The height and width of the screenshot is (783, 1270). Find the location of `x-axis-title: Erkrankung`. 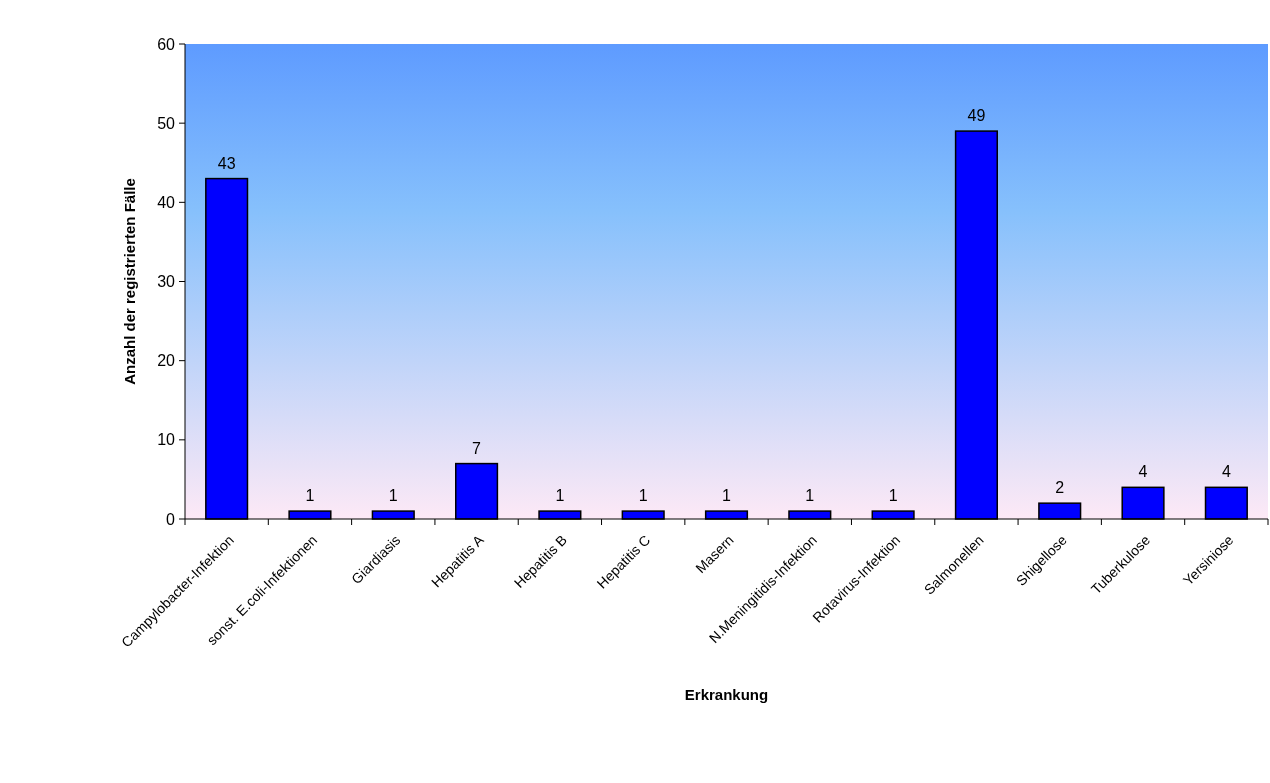

x-axis-title: Erkrankung is located at coordinates (726, 694).